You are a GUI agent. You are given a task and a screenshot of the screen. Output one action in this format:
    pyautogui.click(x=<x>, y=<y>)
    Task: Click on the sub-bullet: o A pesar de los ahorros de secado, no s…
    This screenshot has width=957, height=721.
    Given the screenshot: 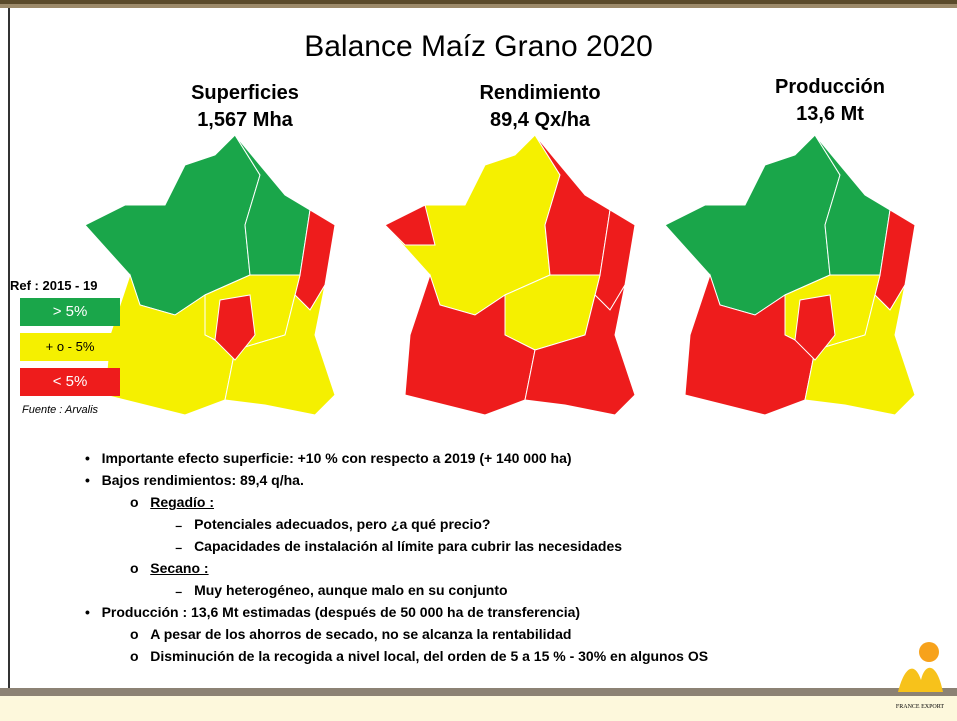 What is the action you would take?
    pyautogui.click(x=351, y=634)
    